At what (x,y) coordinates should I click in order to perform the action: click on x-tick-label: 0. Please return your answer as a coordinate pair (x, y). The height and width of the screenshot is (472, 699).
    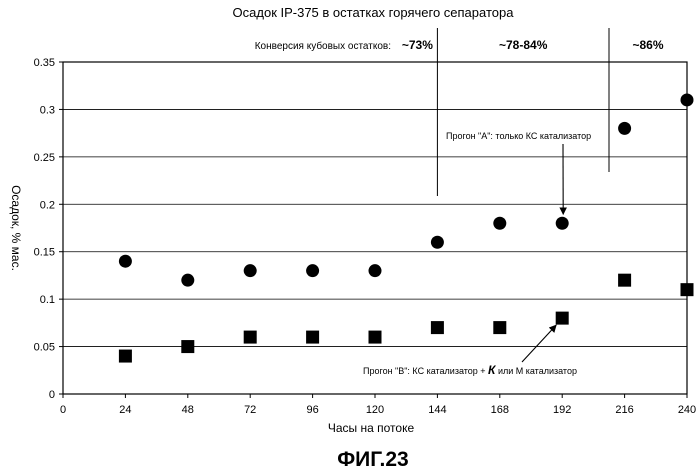
    Looking at the image, I should click on (63, 410).